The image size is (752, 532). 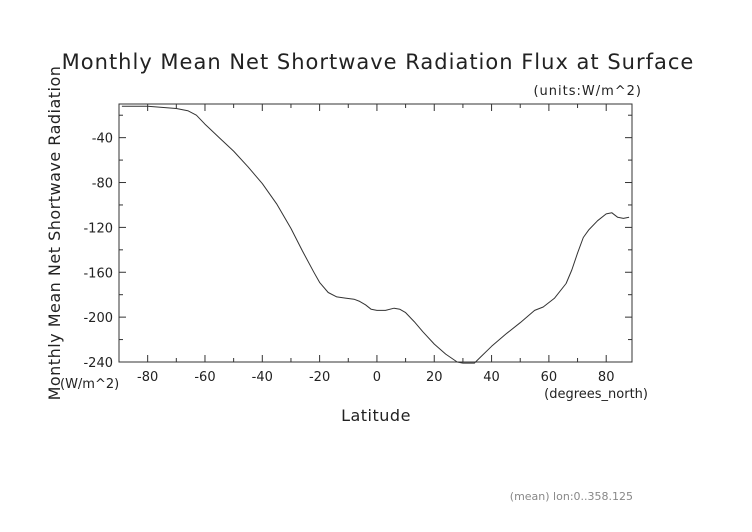 What do you see at coordinates (98, 228) in the screenshot?
I see `y-tick-label: -120` at bounding box center [98, 228].